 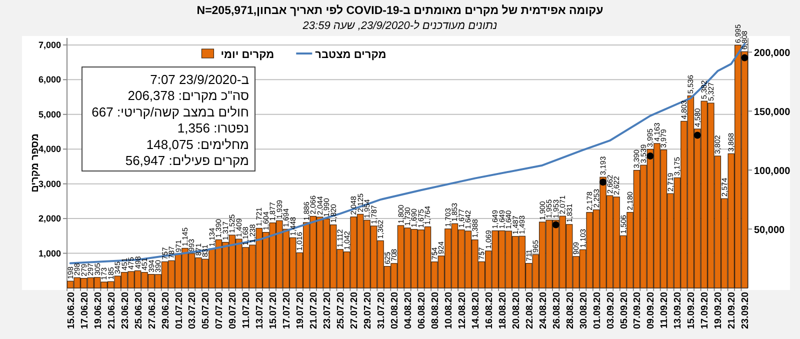 What do you see at coordinates (543, 310) in the screenshot?
I see `x-tick-label: 24.08.20` at bounding box center [543, 310].